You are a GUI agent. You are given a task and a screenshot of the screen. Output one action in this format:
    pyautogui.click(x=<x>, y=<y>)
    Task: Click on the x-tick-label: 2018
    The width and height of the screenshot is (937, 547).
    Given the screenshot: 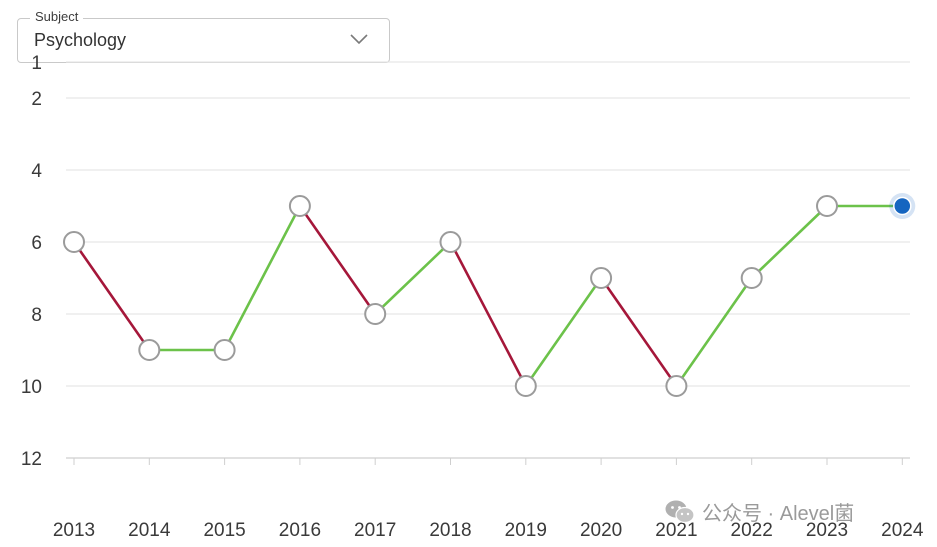 What is the action you would take?
    pyautogui.click(x=450, y=530)
    